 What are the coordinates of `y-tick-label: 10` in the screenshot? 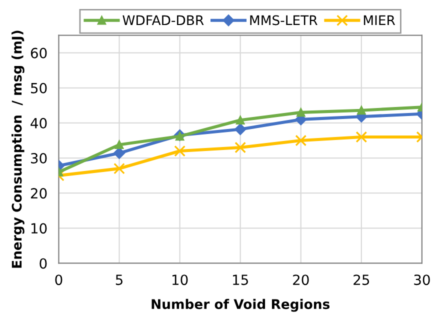 It's located at (39, 228).